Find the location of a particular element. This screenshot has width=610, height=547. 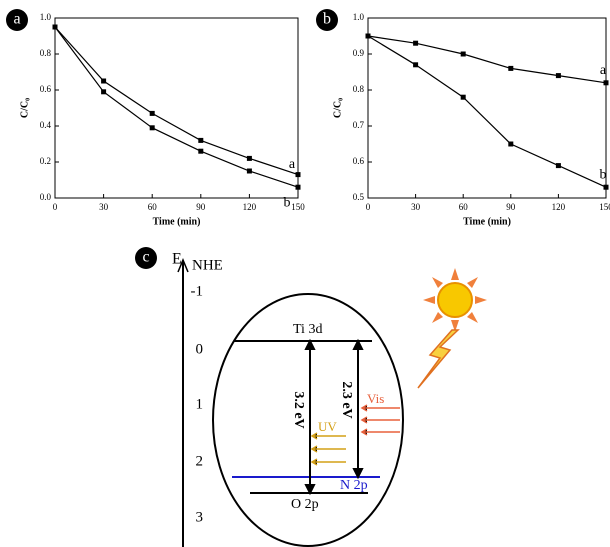

light-label: UV is located at coordinates (327, 426).